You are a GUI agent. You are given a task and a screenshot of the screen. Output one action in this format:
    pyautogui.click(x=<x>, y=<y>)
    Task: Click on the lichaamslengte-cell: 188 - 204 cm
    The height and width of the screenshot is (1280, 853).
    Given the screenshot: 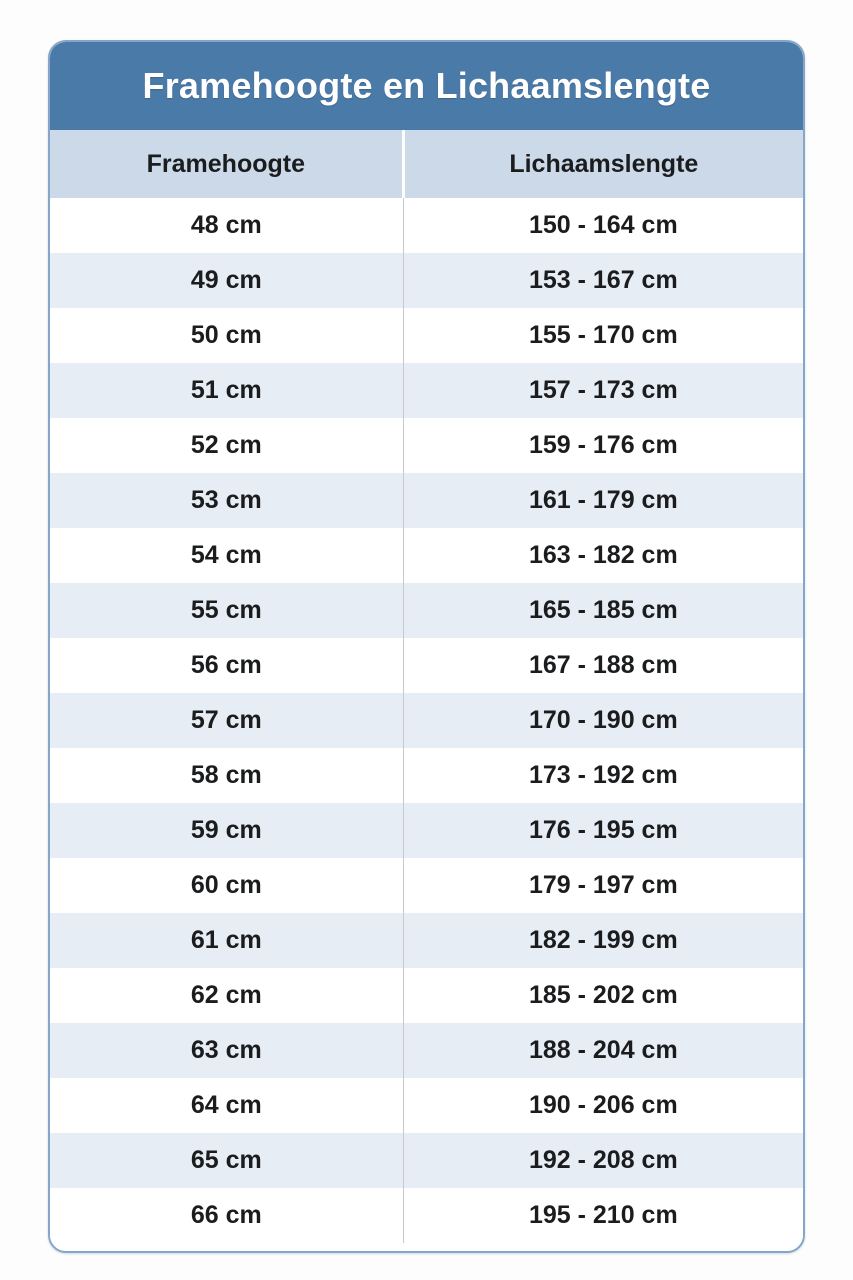 What is the action you would take?
    pyautogui.click(x=603, y=1050)
    